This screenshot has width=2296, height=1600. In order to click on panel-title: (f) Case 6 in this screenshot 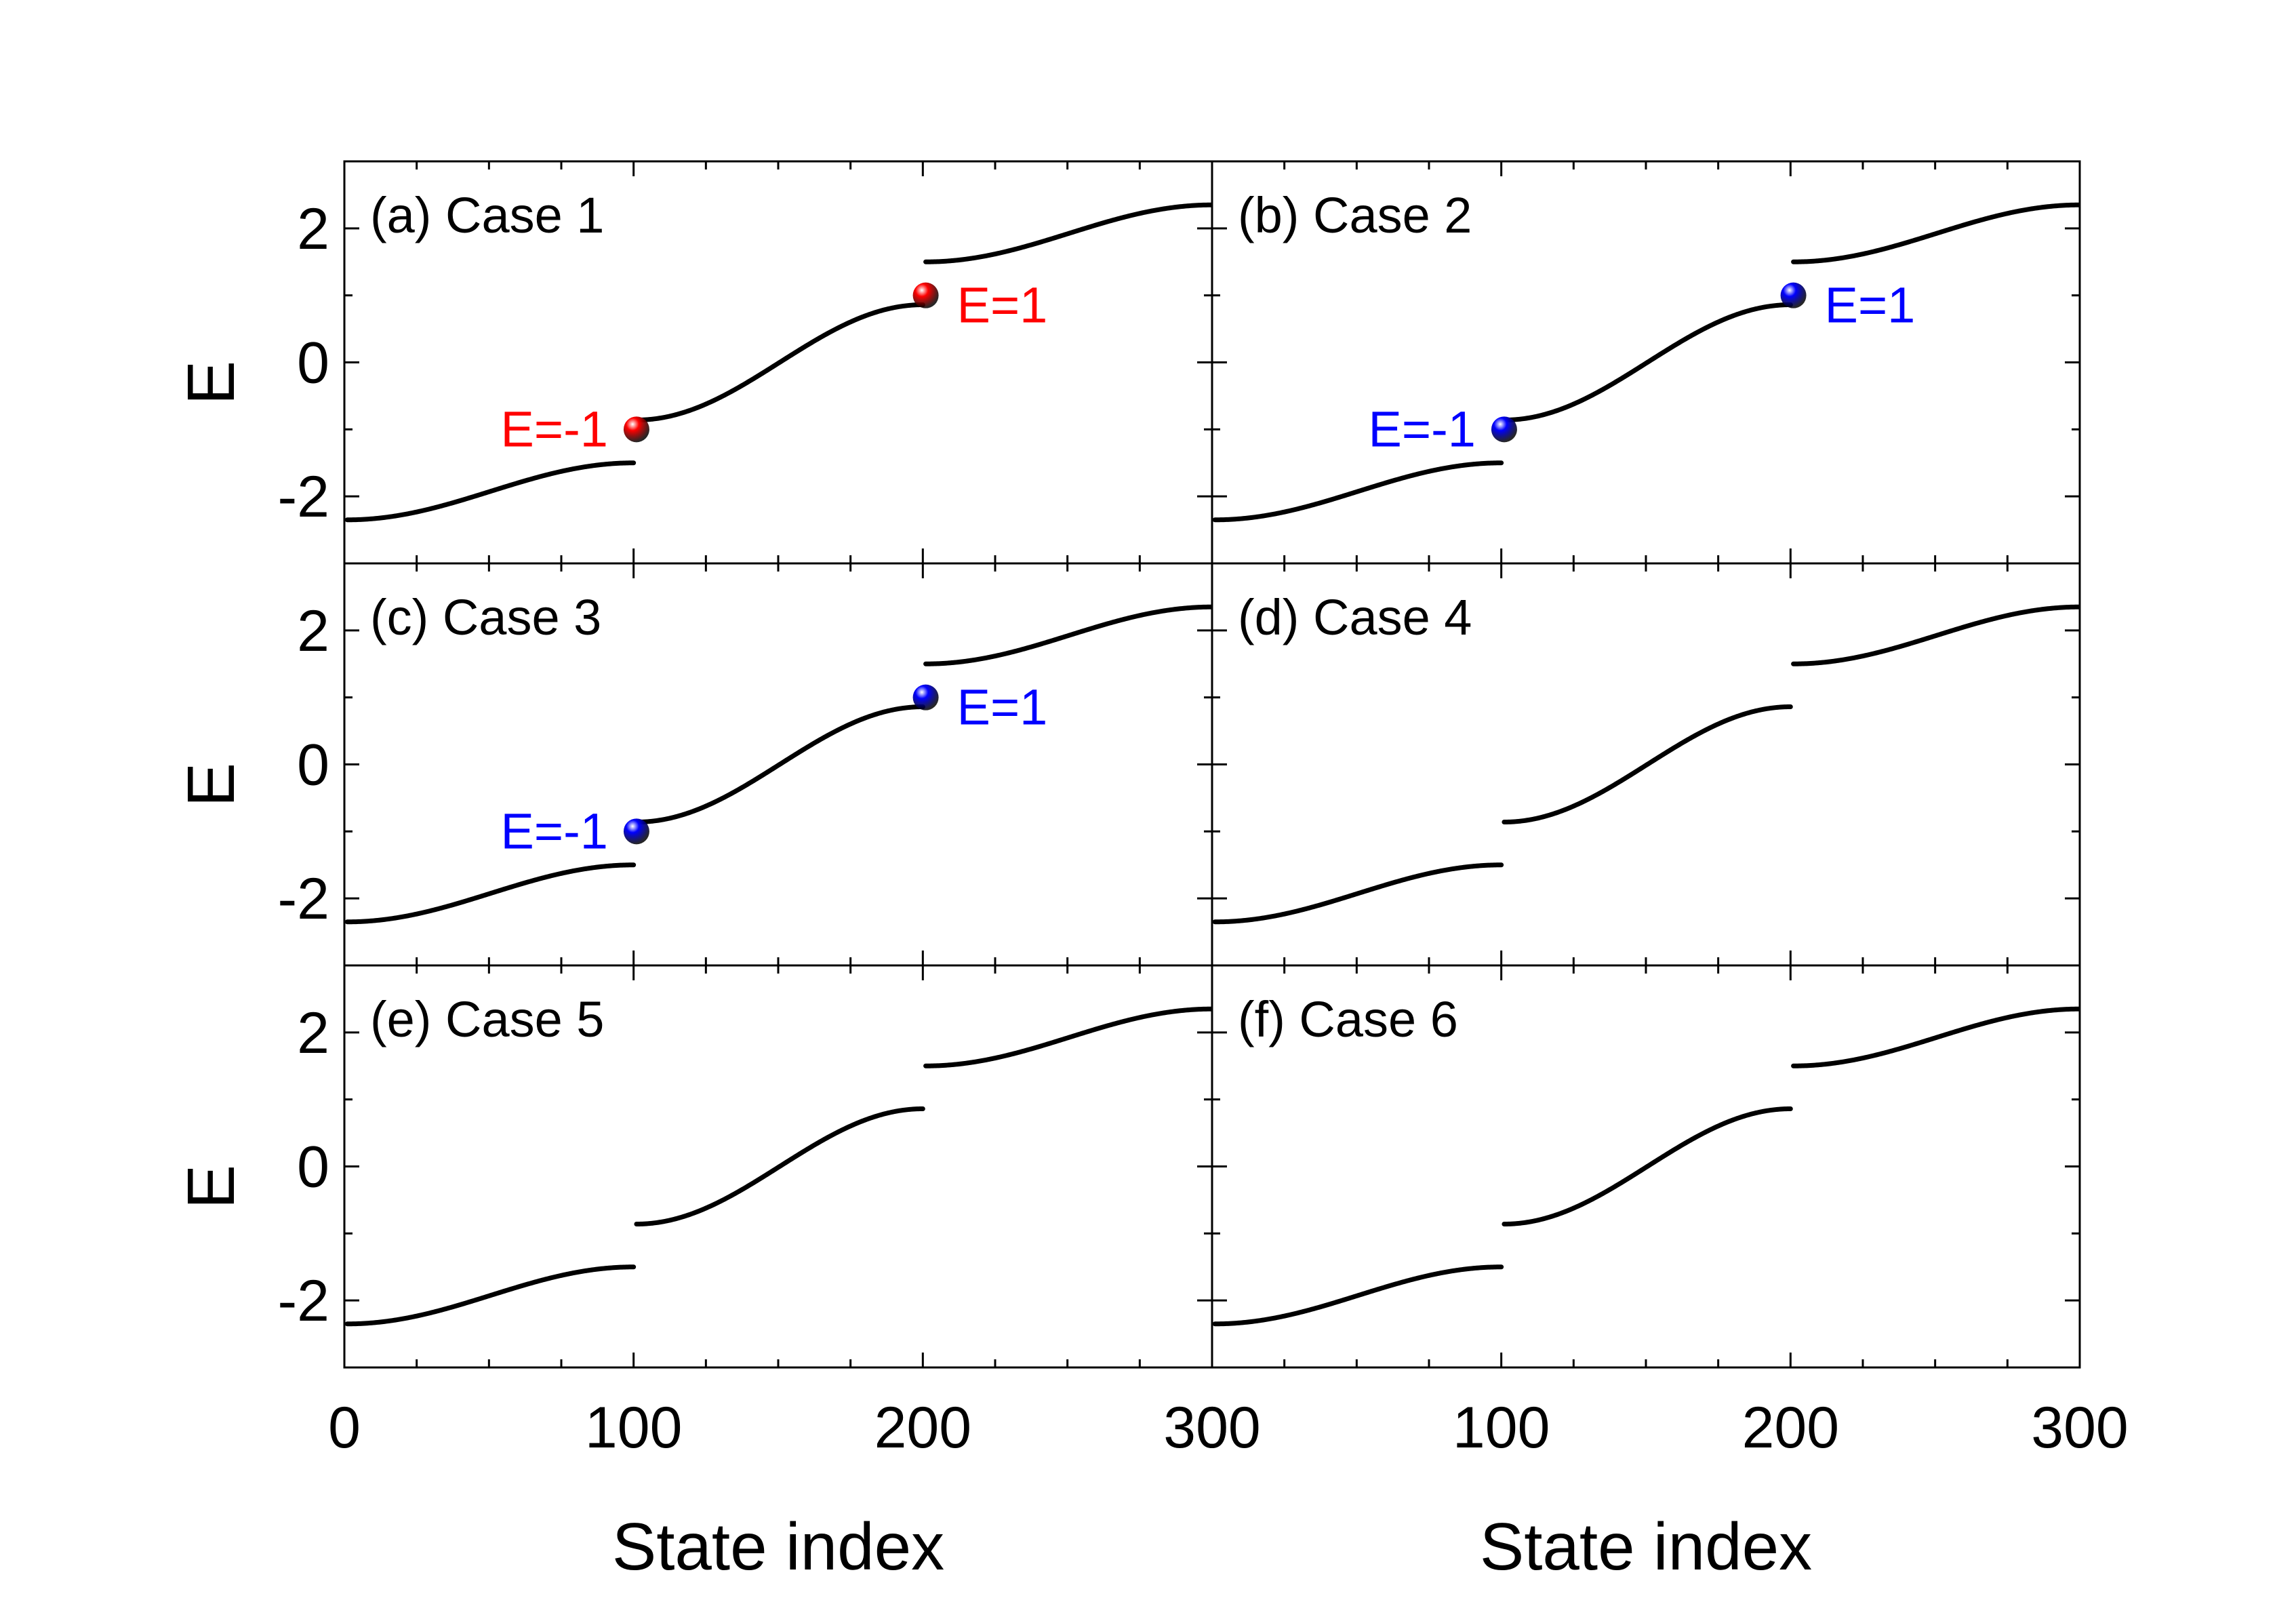, I will do `click(1348, 1019)`.